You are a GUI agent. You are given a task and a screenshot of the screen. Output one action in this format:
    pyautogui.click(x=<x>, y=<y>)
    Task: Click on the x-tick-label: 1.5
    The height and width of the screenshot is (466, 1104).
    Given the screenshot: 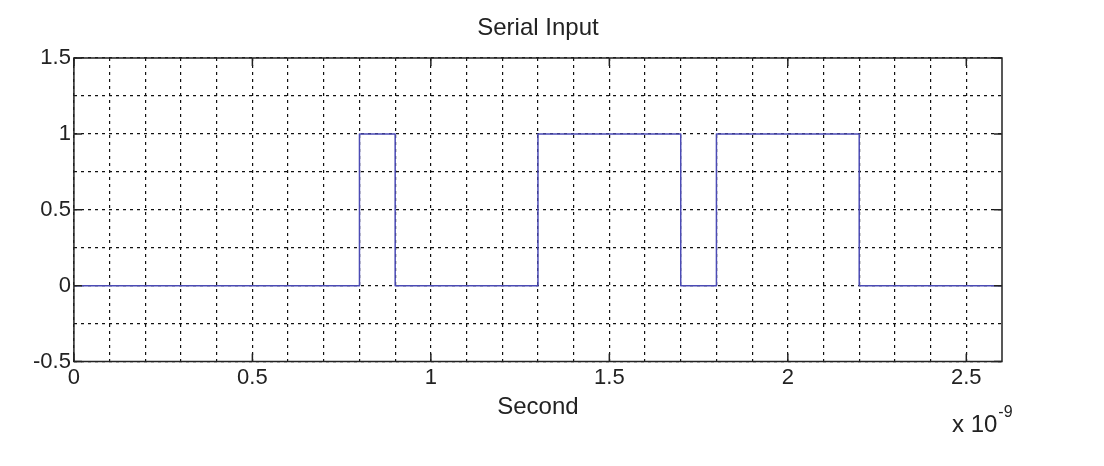 What is the action you would take?
    pyautogui.click(x=609, y=376)
    